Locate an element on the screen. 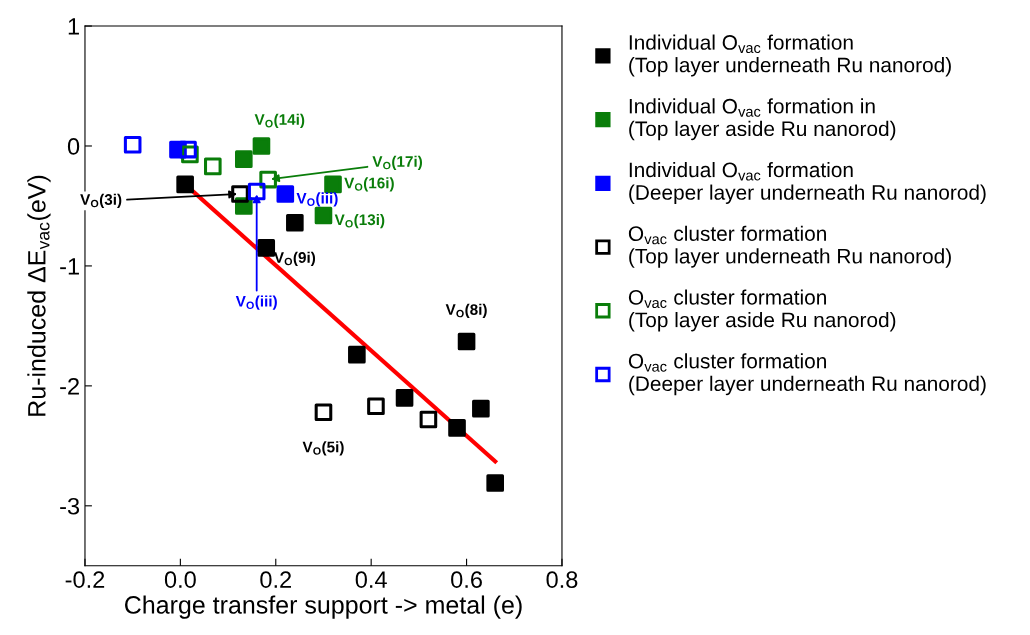  annotation: V$_{O}$(3i) is located at coordinates (101, 200).